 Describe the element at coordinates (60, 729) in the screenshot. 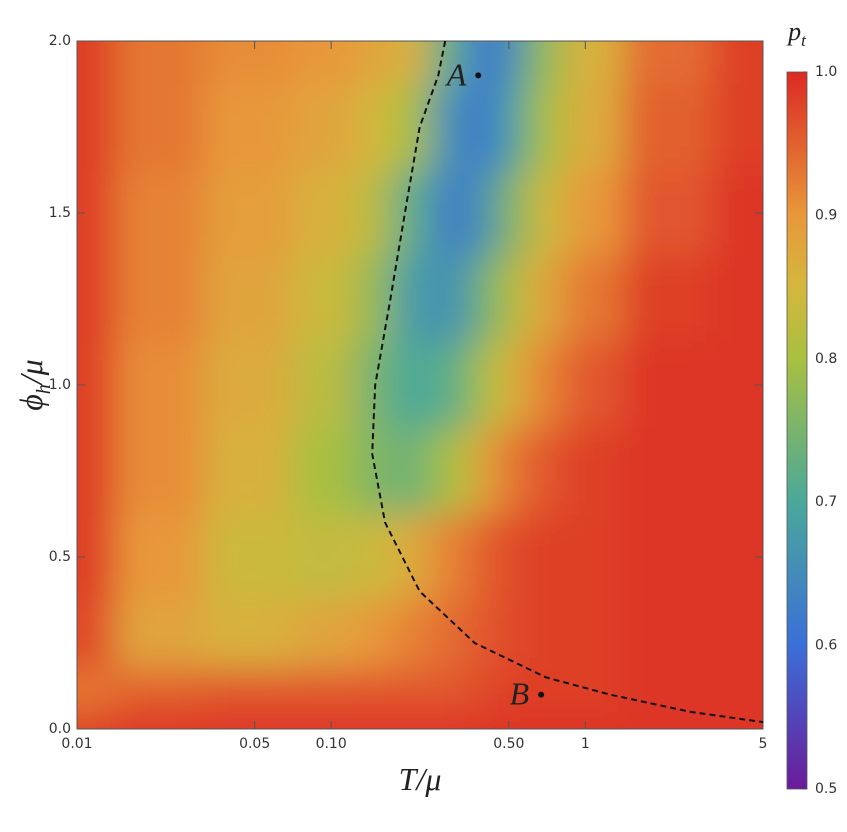

I see `y-tick-label: 0.0` at that location.